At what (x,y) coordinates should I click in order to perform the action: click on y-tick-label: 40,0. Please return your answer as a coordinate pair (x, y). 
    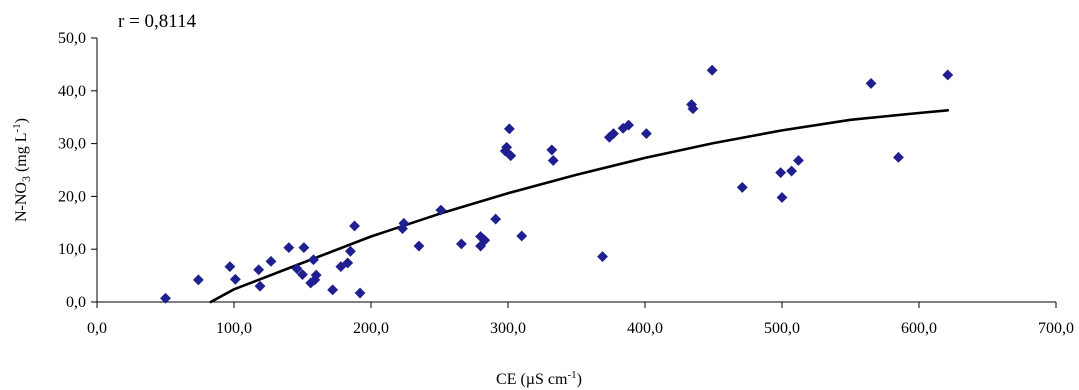
    Looking at the image, I should click on (72, 91).